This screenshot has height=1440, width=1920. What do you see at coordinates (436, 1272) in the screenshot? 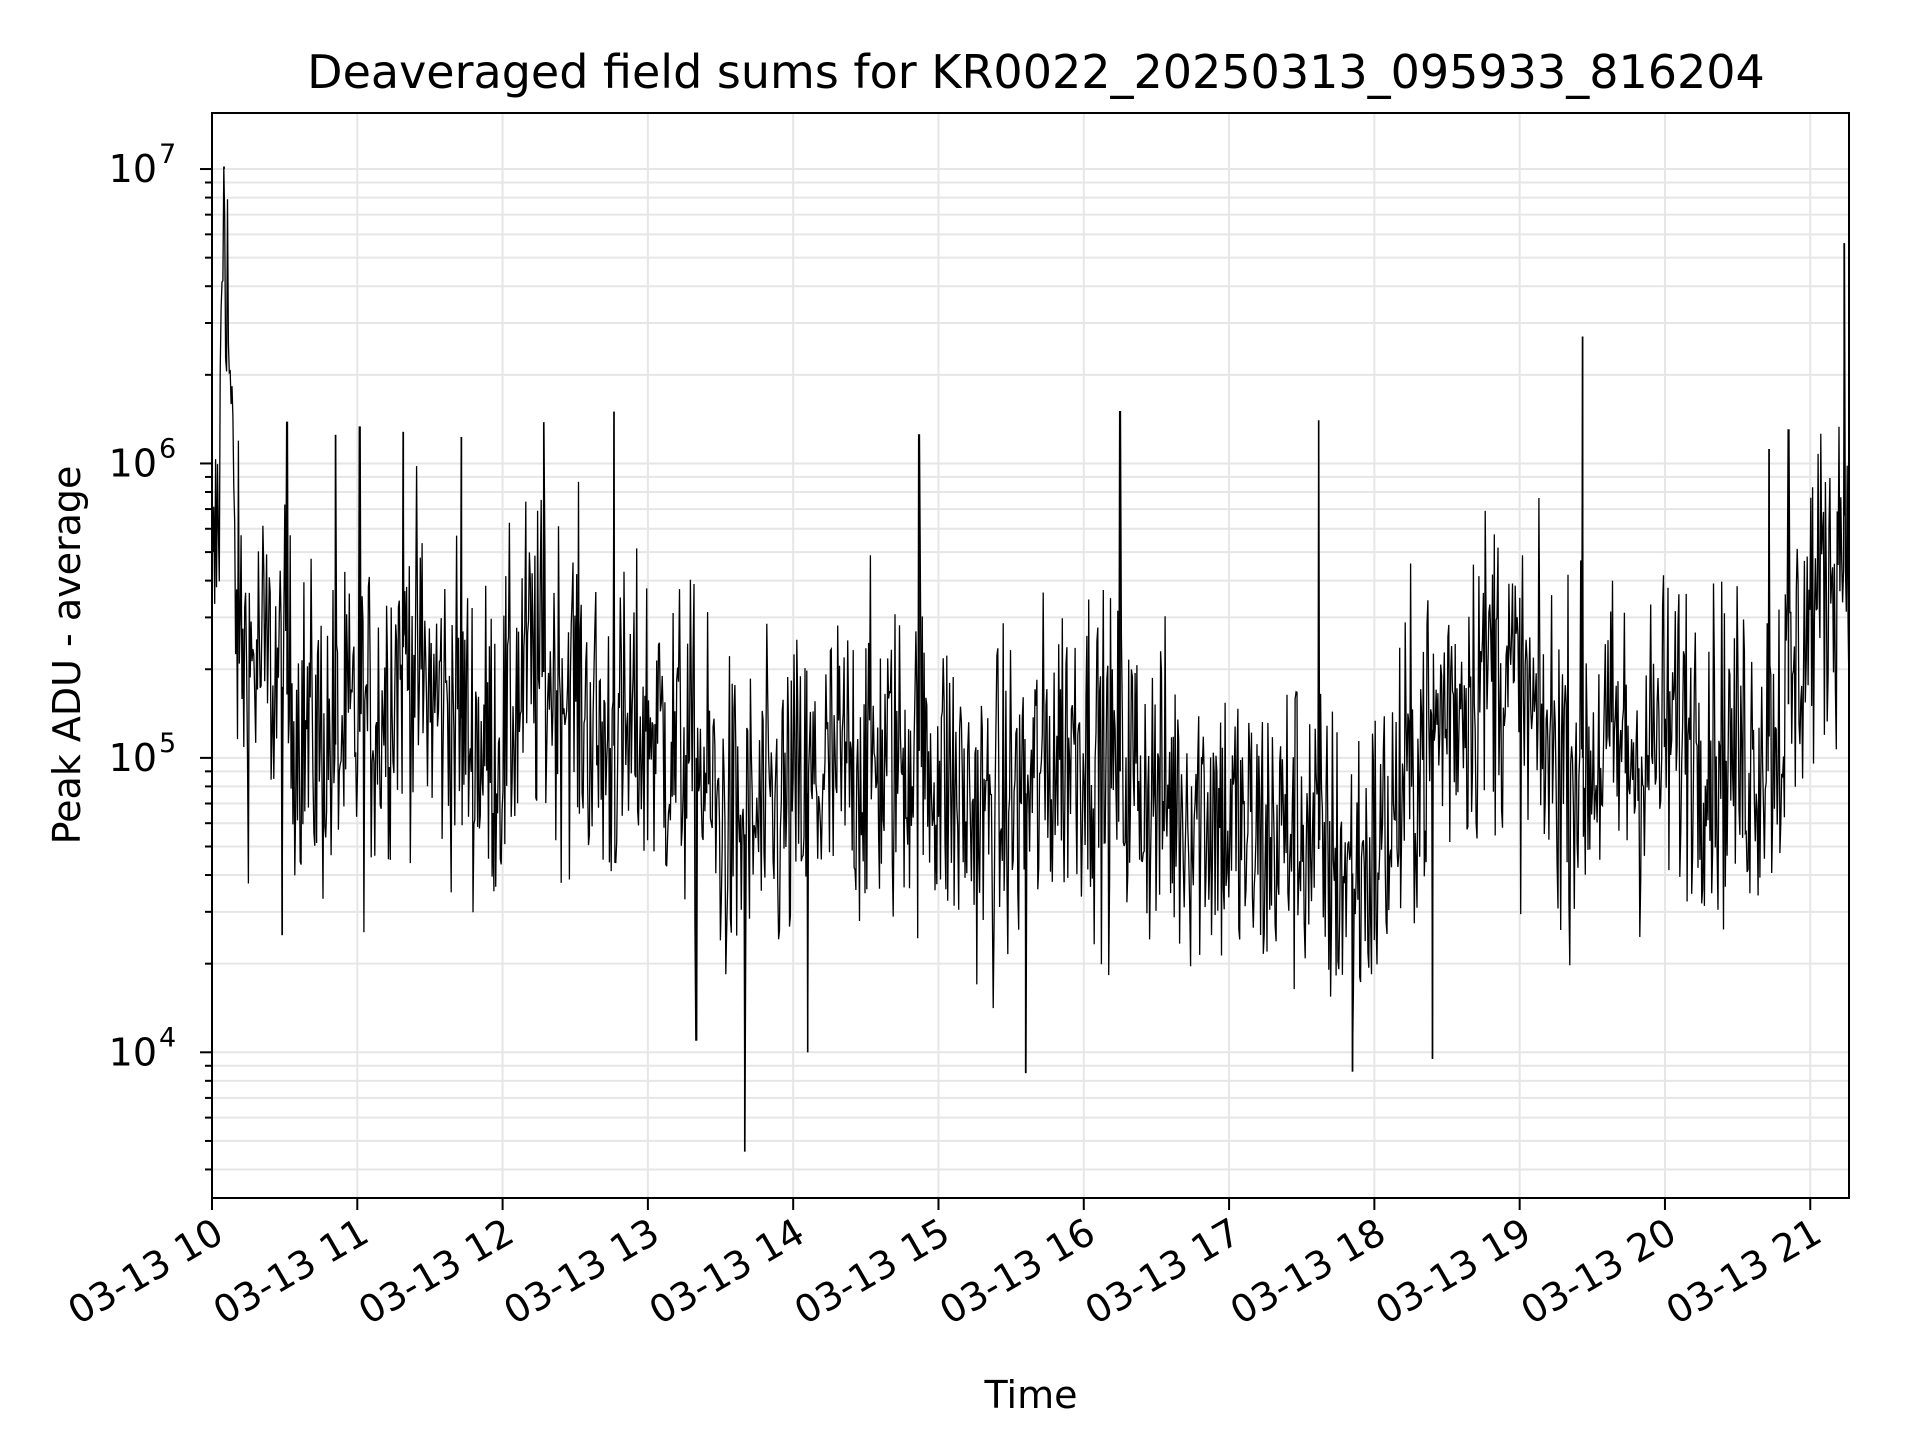
I see `x-tick-label: 03-13 12` at bounding box center [436, 1272].